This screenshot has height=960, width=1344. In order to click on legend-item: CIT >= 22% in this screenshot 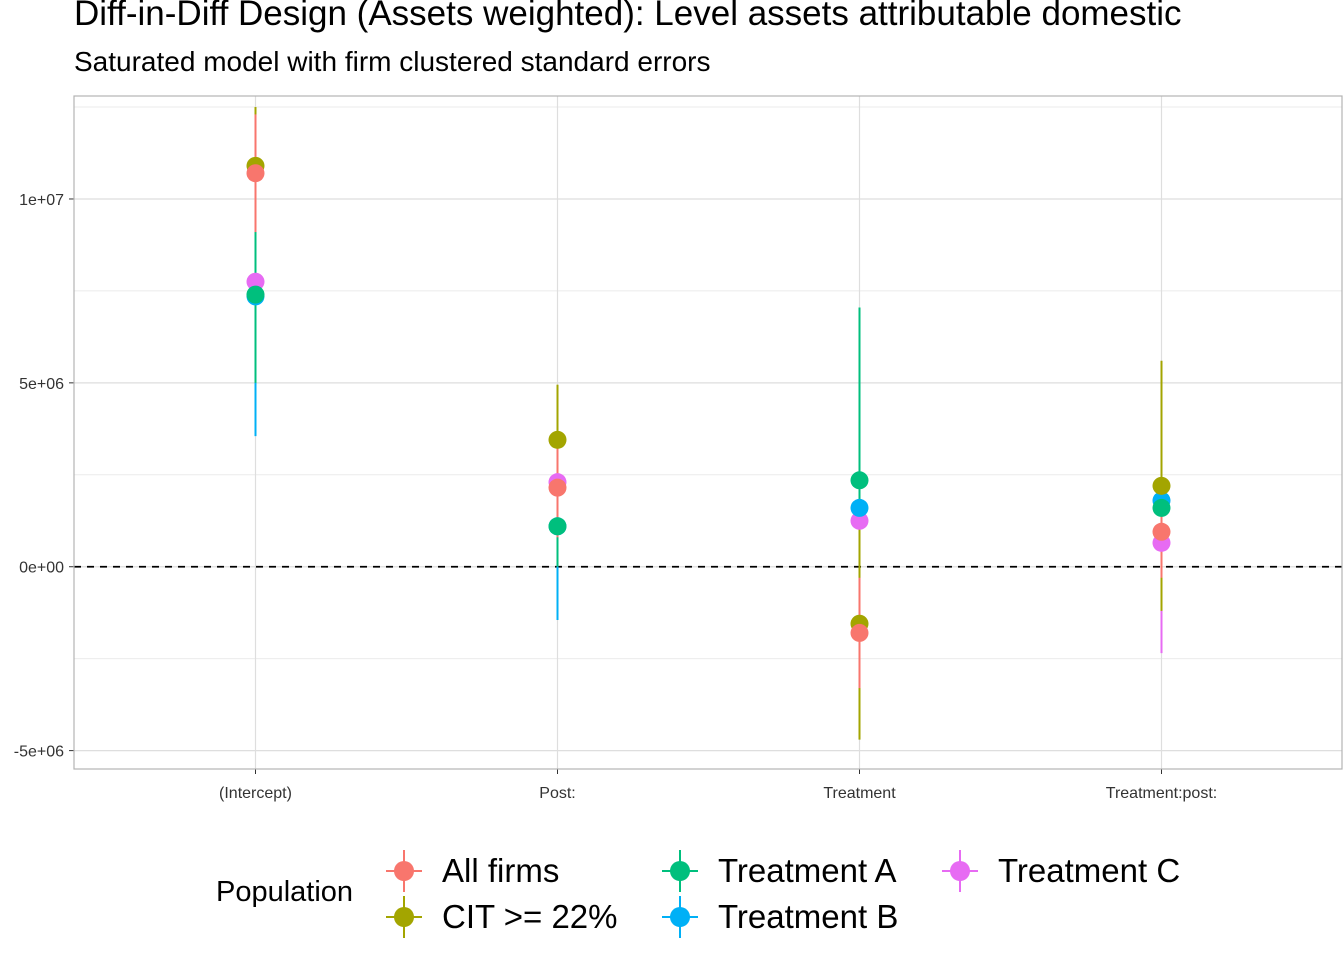, I will do `click(501, 917)`.